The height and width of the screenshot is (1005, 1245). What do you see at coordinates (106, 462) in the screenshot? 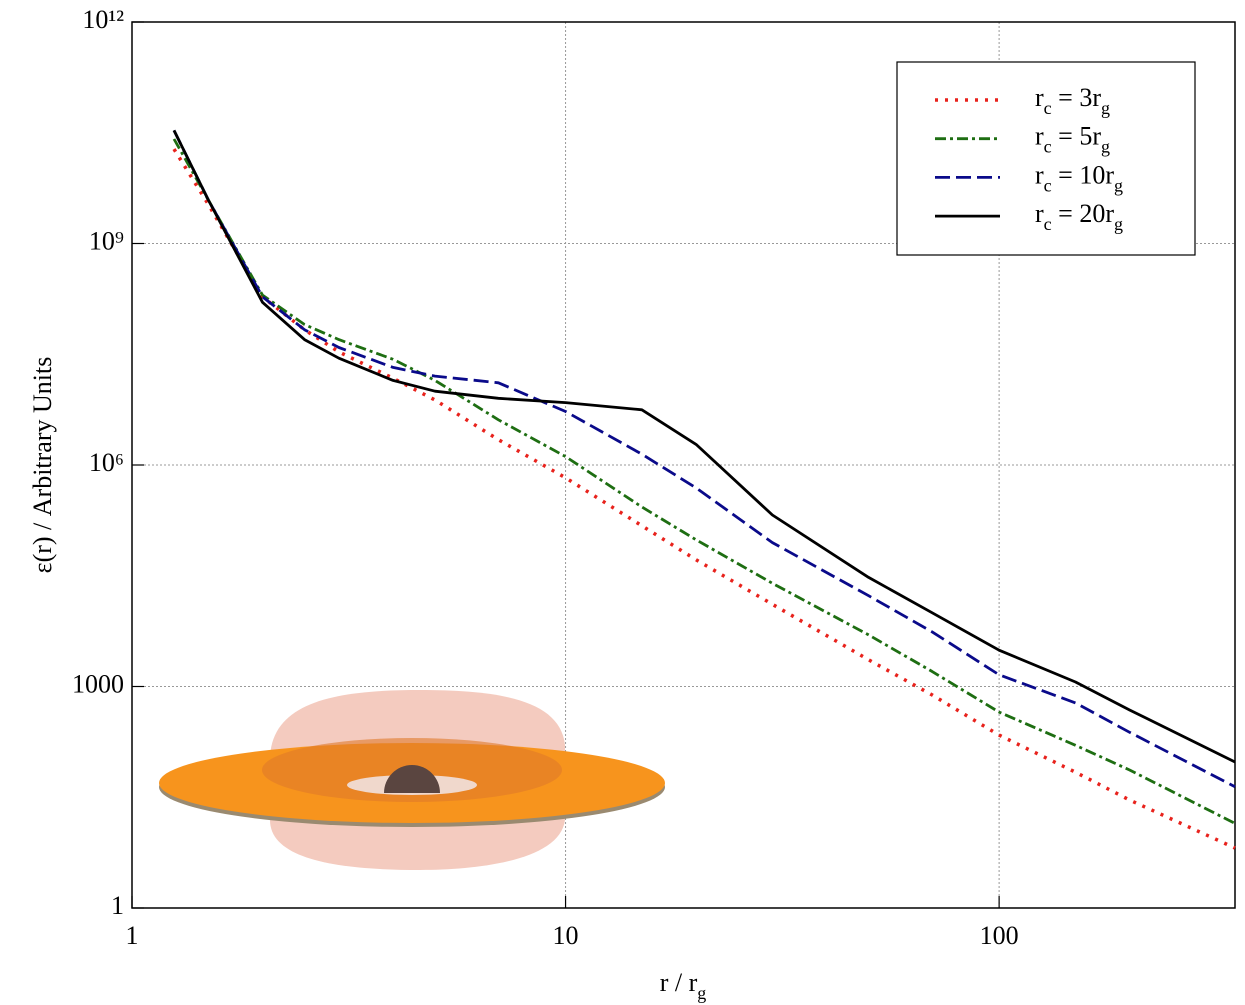
I see `y-tick-label: 10⁶` at bounding box center [106, 462].